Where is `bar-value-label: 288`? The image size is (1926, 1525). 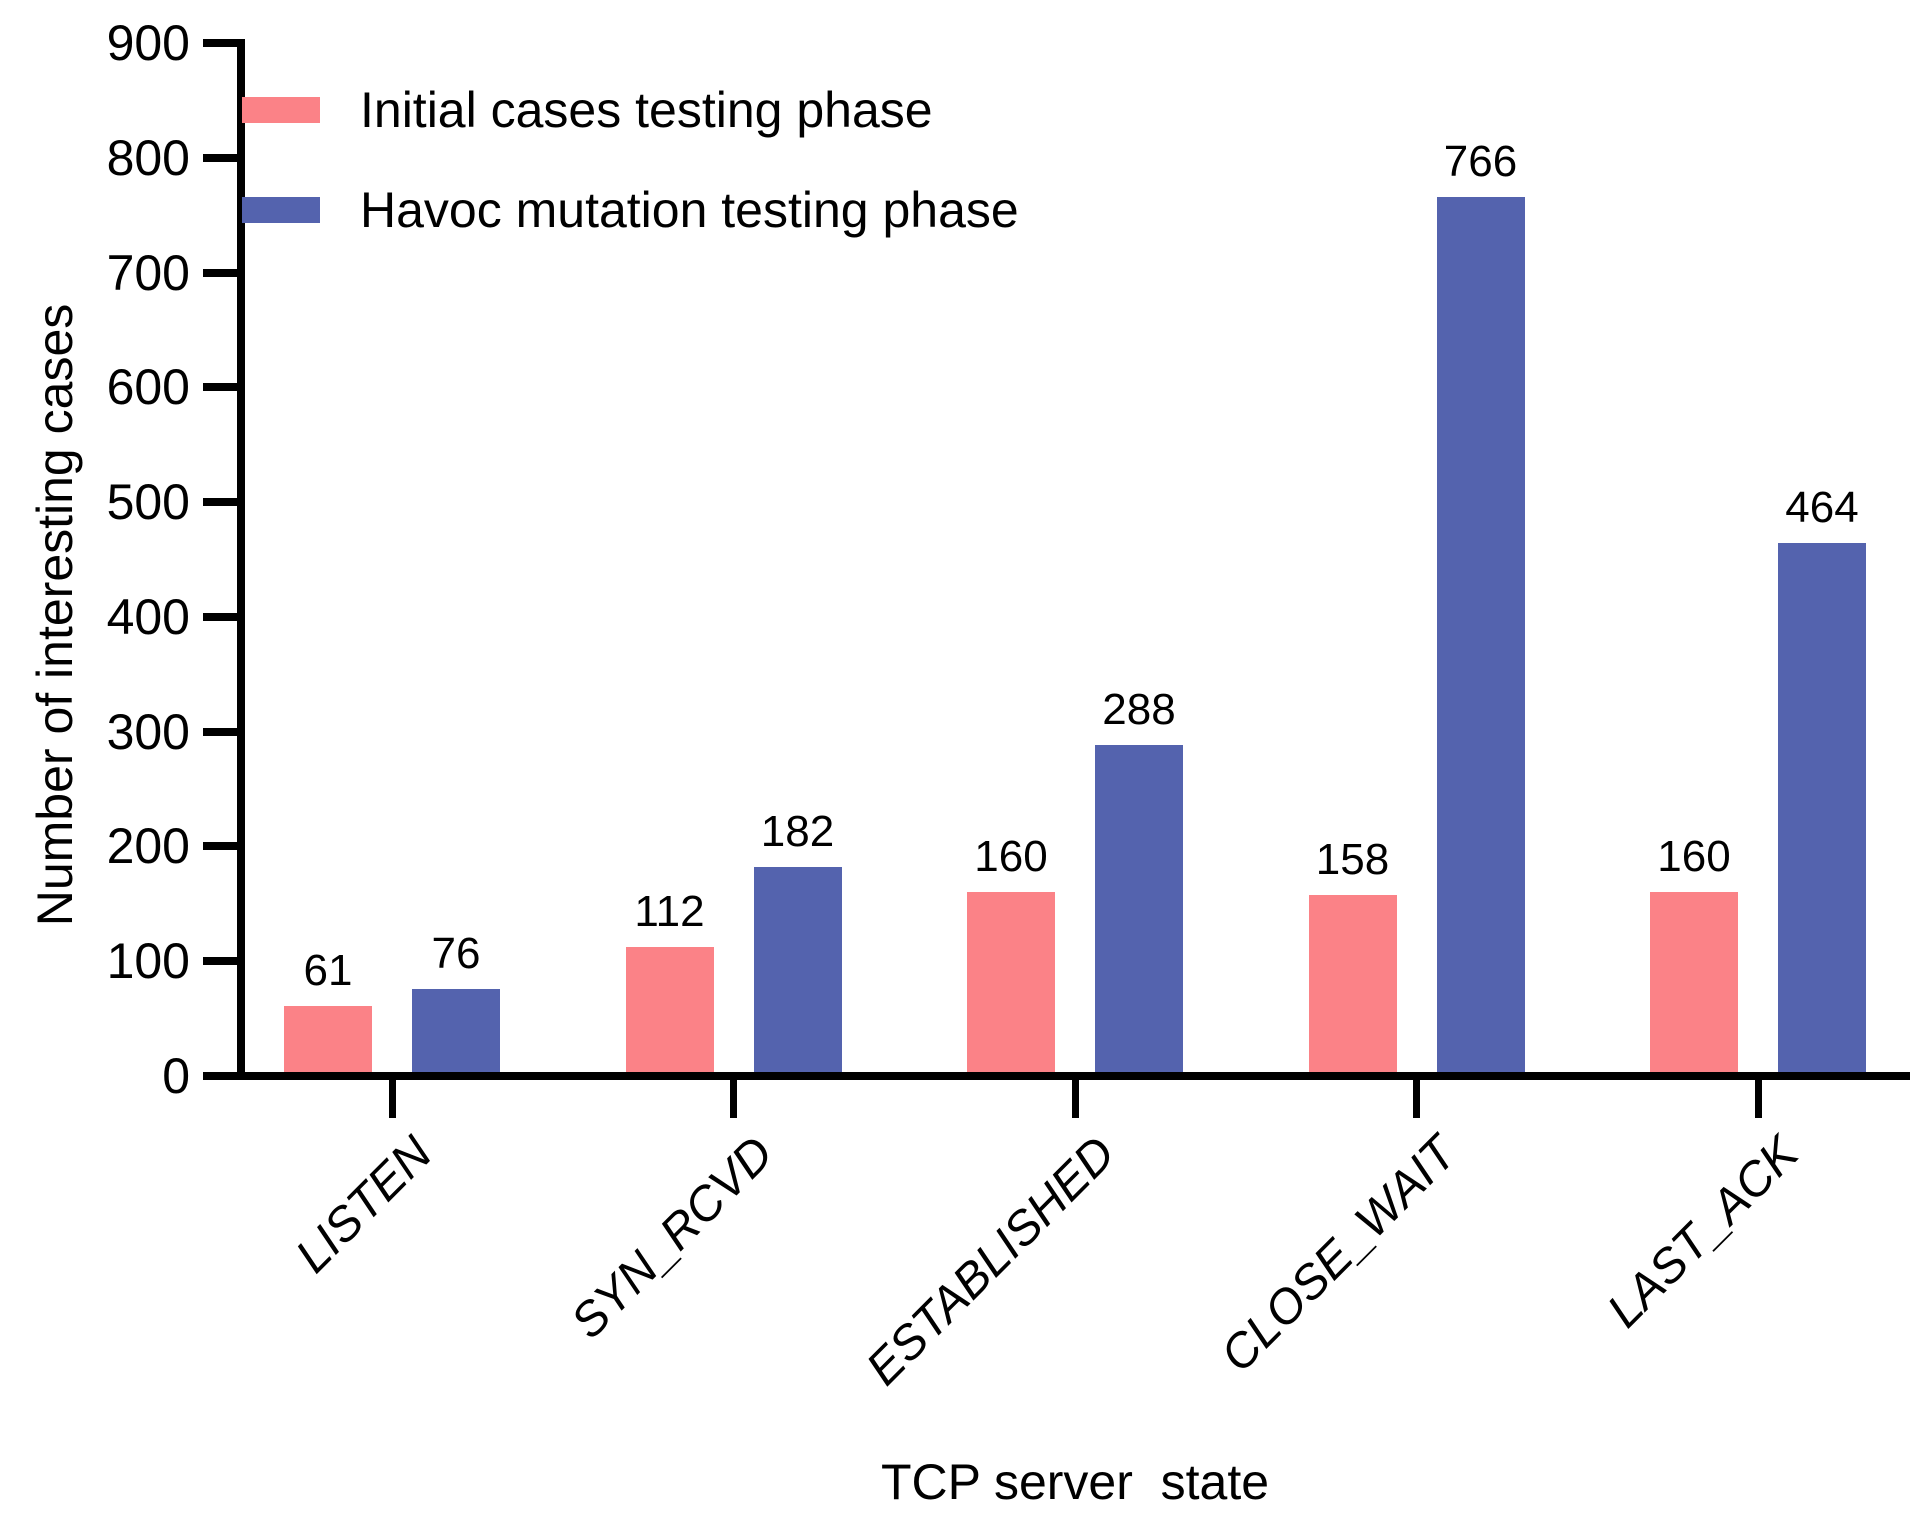 bar-value-label: 288 is located at coordinates (1139, 710).